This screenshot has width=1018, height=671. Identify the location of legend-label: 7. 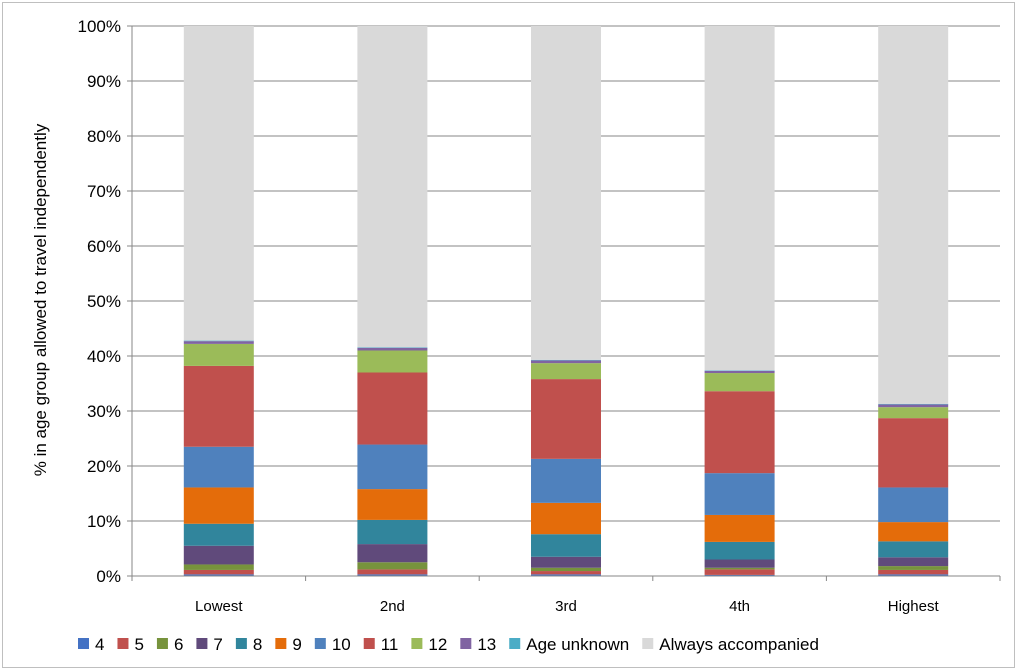
(217, 644).